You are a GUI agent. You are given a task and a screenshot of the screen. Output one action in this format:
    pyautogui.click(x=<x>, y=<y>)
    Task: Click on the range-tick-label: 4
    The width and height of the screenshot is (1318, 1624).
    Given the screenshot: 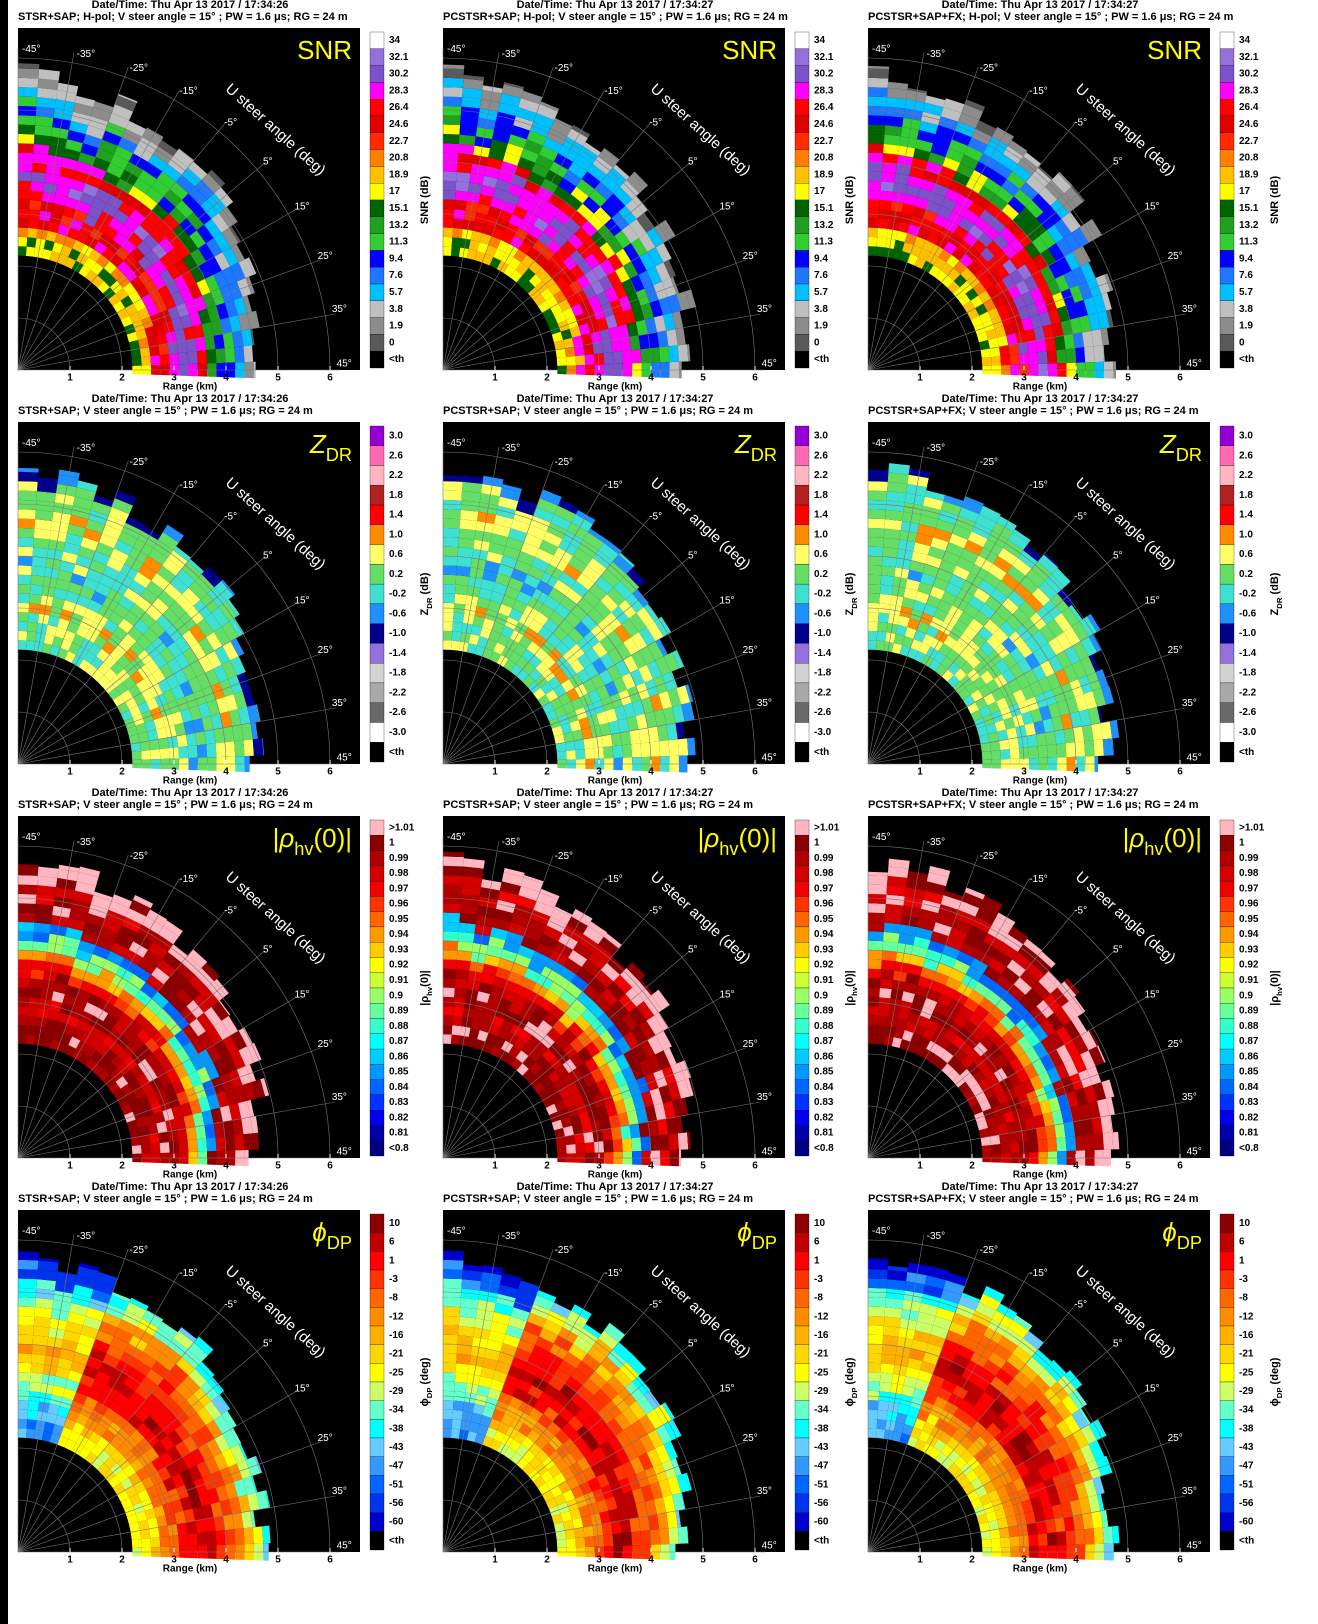 What is the action you would take?
    pyautogui.click(x=226, y=1560)
    